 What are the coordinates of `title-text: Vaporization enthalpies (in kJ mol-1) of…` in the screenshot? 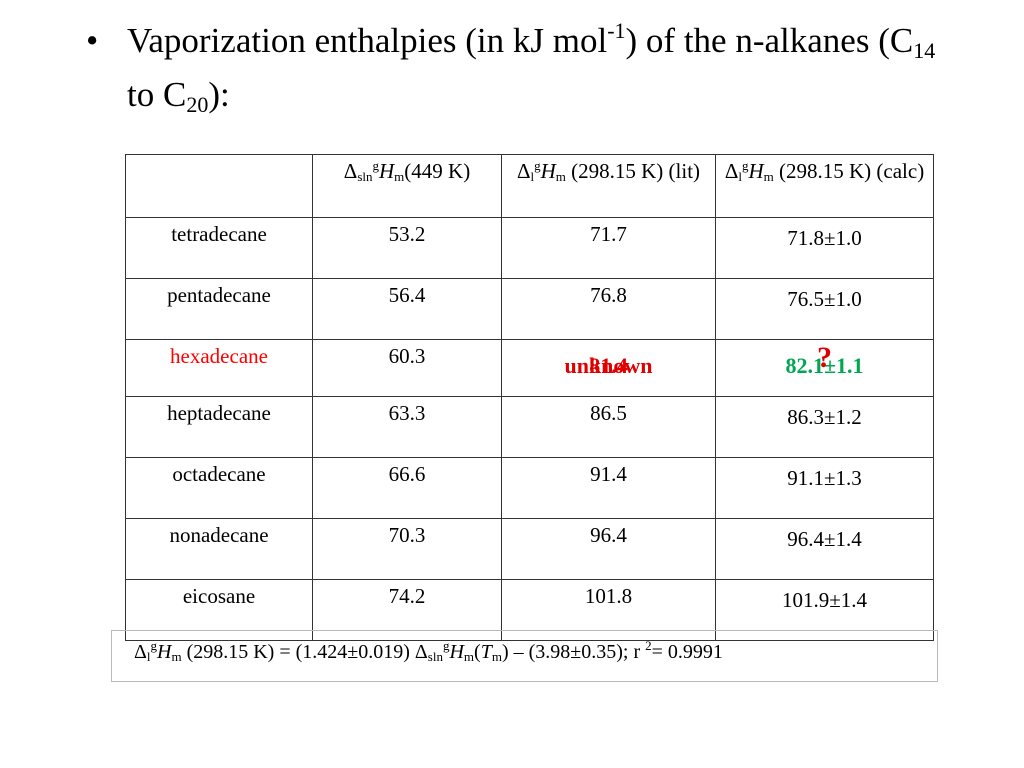 It's located at (531, 67).